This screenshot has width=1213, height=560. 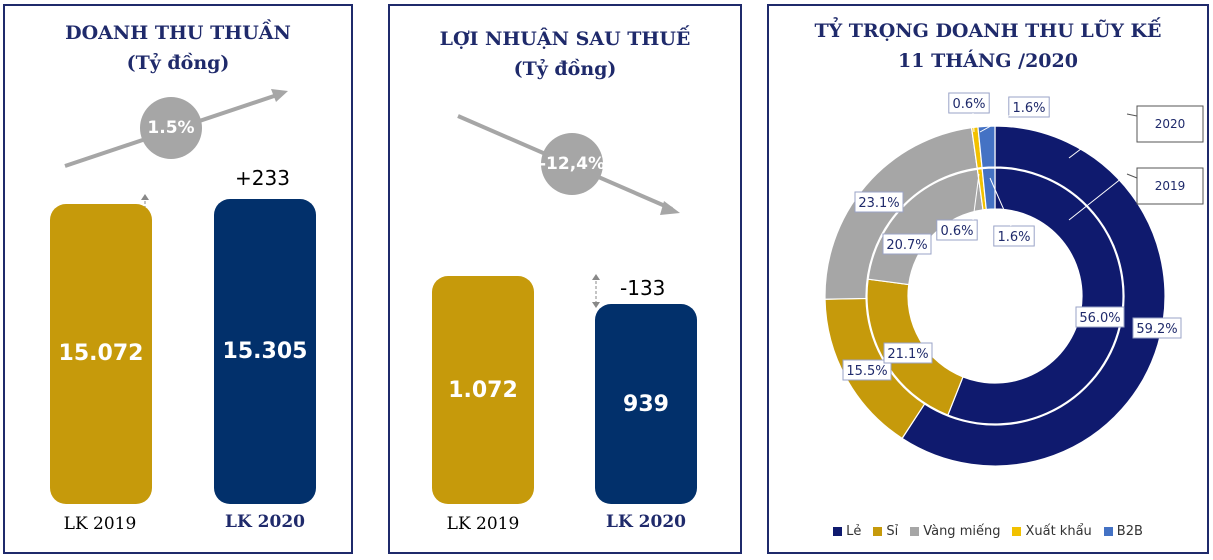 What do you see at coordinates (643, 288) in the screenshot?
I see `profit-change-label: -133` at bounding box center [643, 288].